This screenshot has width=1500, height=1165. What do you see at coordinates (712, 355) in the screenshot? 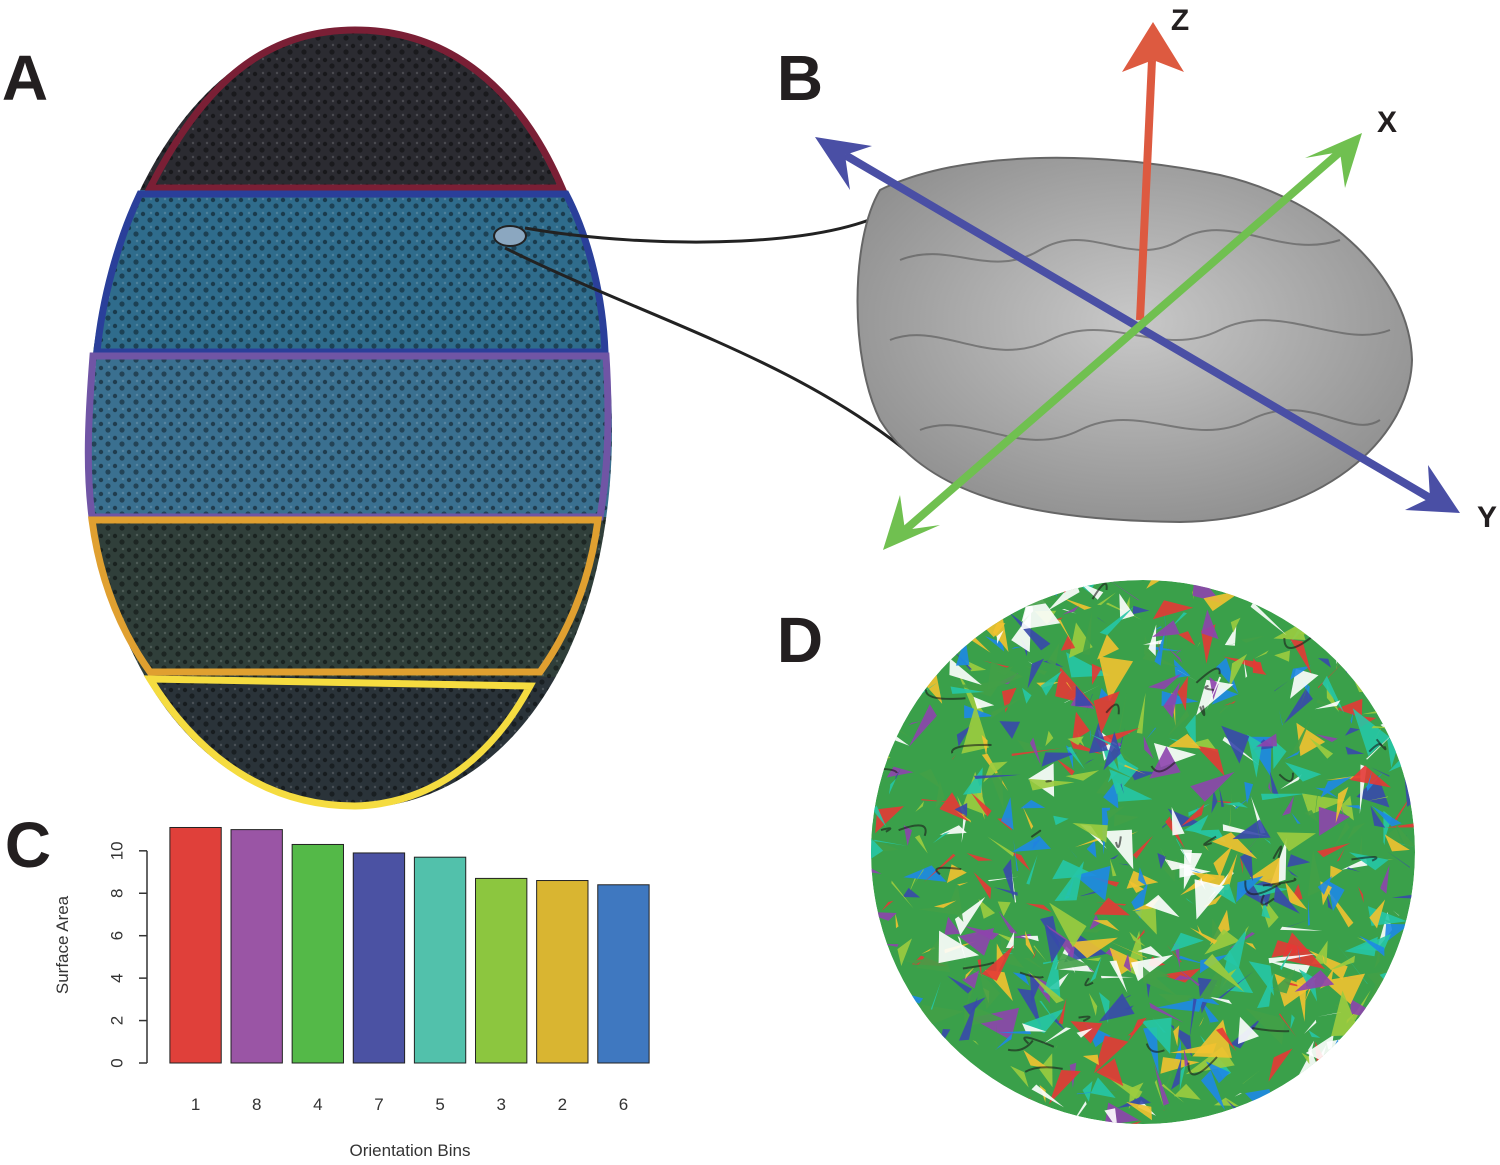
I see `connector` at bounding box center [712, 355].